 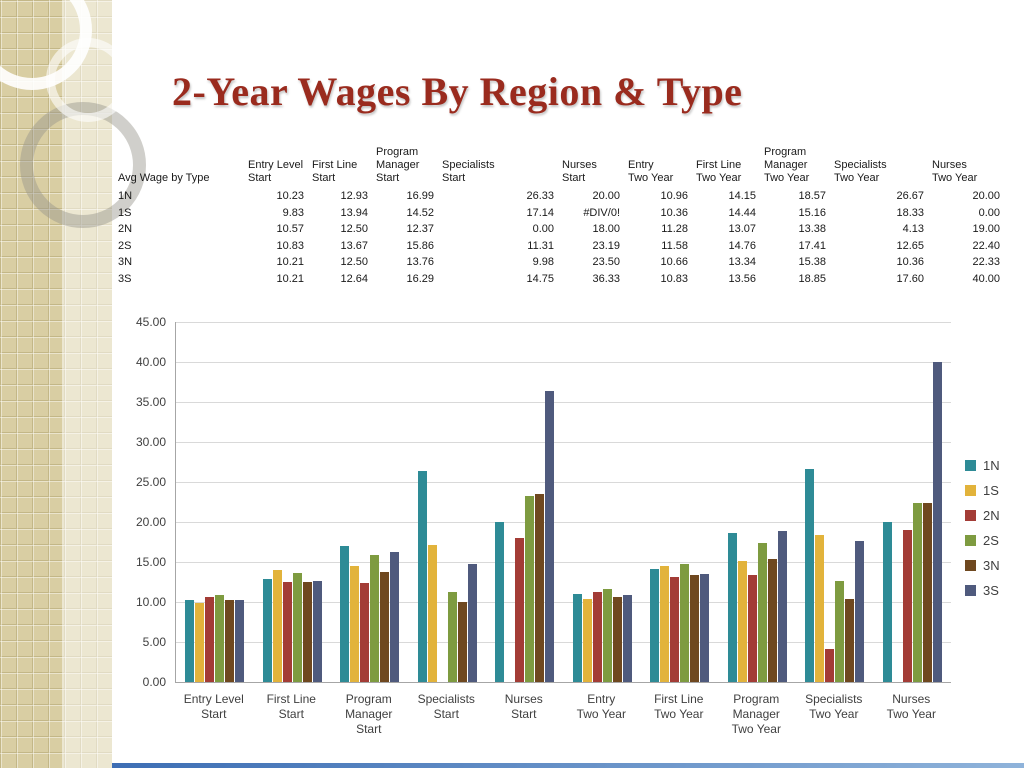 I want to click on x-axis-category-label: Entry Two Year, so click(x=601, y=706).